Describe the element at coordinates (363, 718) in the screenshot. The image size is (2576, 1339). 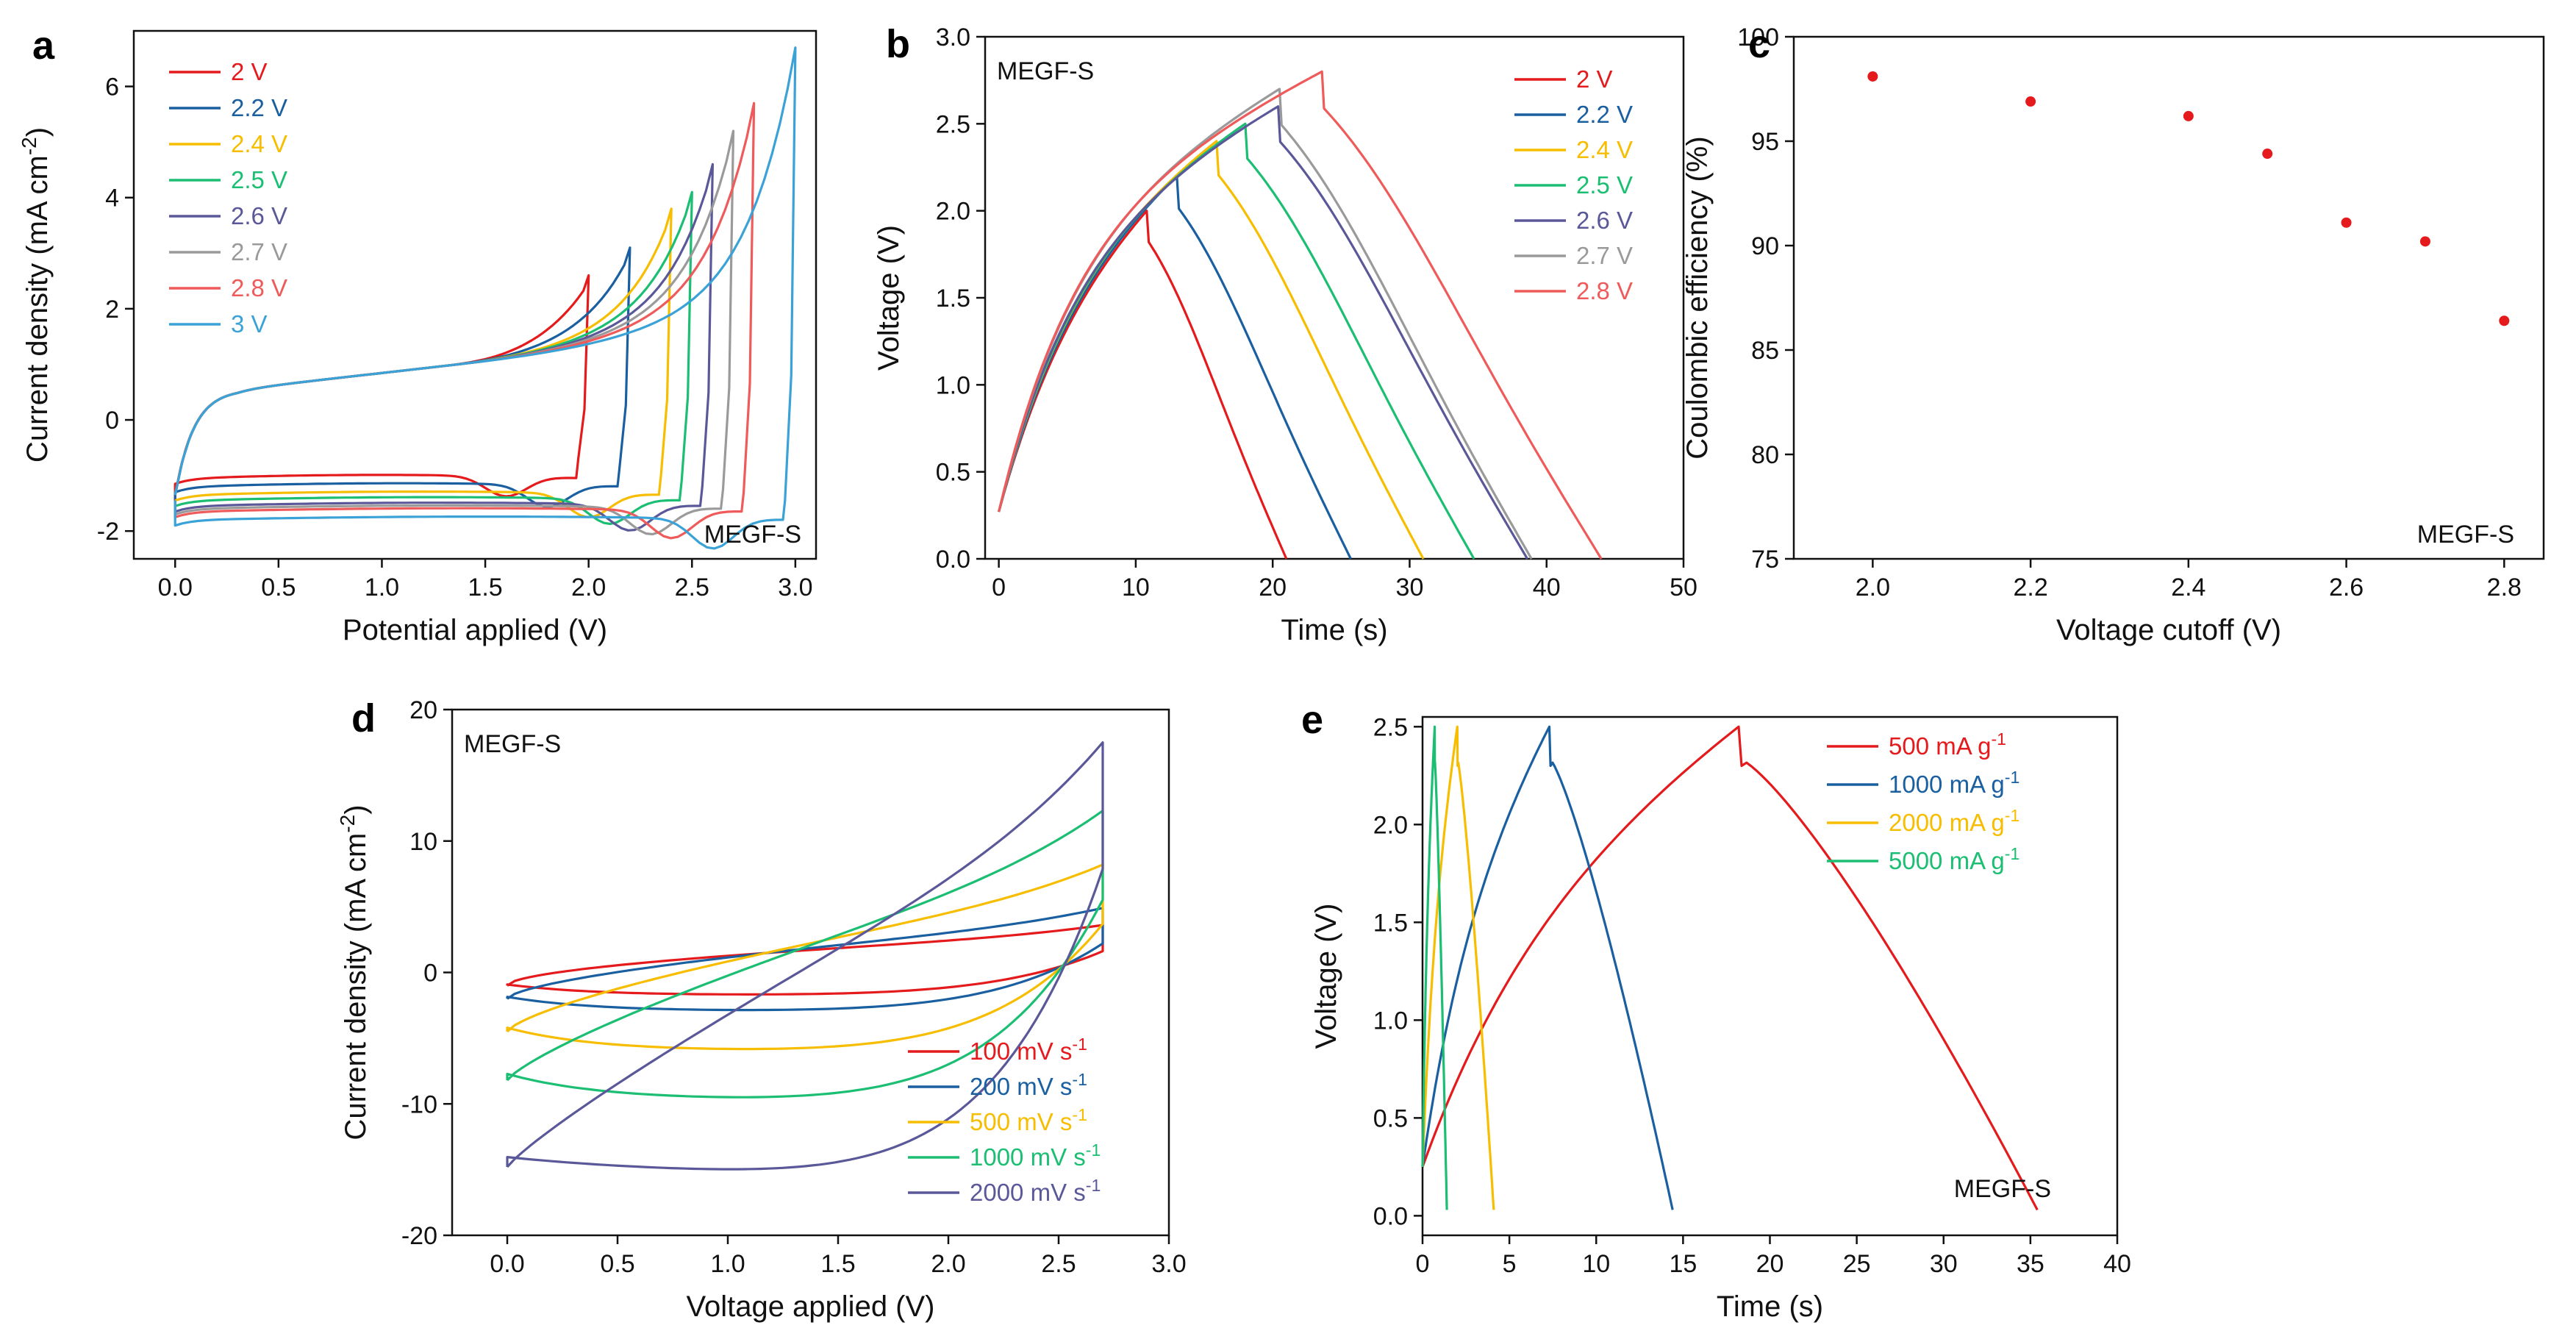
I see `panel-letter: d` at that location.